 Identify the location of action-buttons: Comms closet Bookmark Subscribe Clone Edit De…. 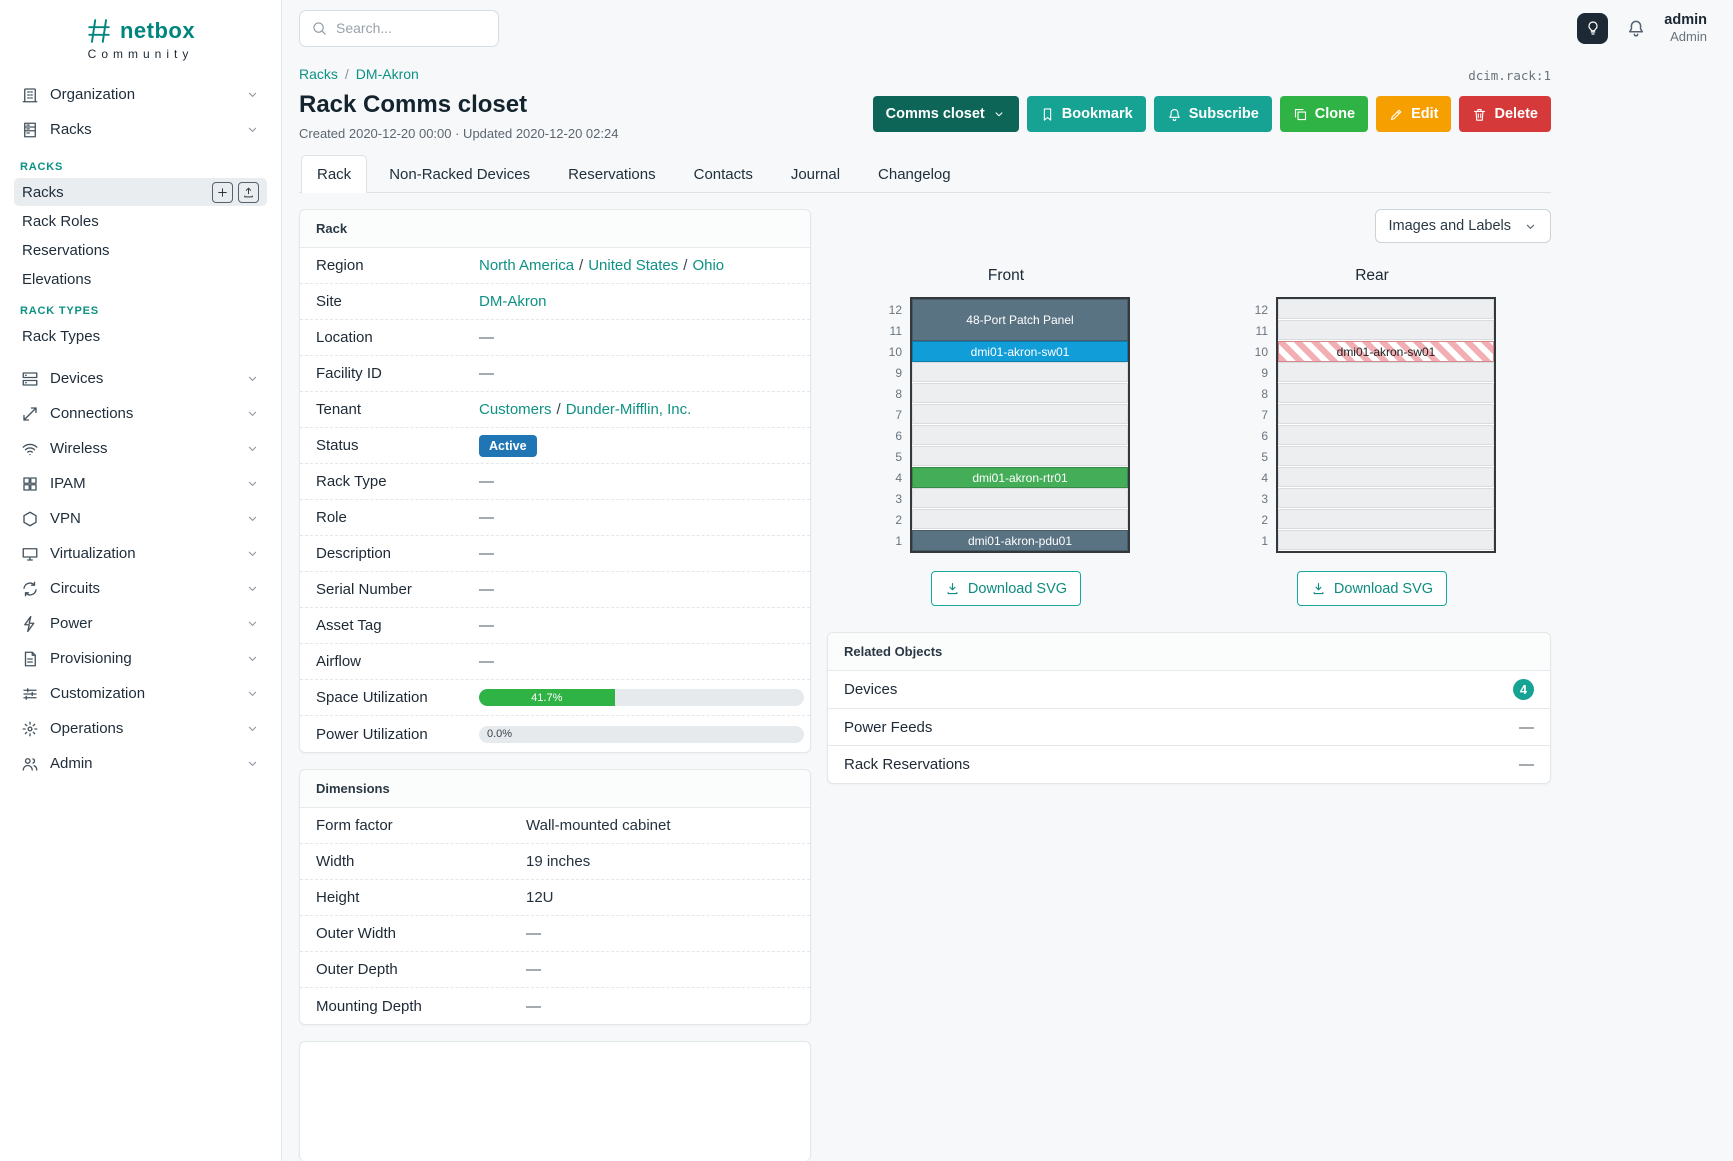
(1211, 114).